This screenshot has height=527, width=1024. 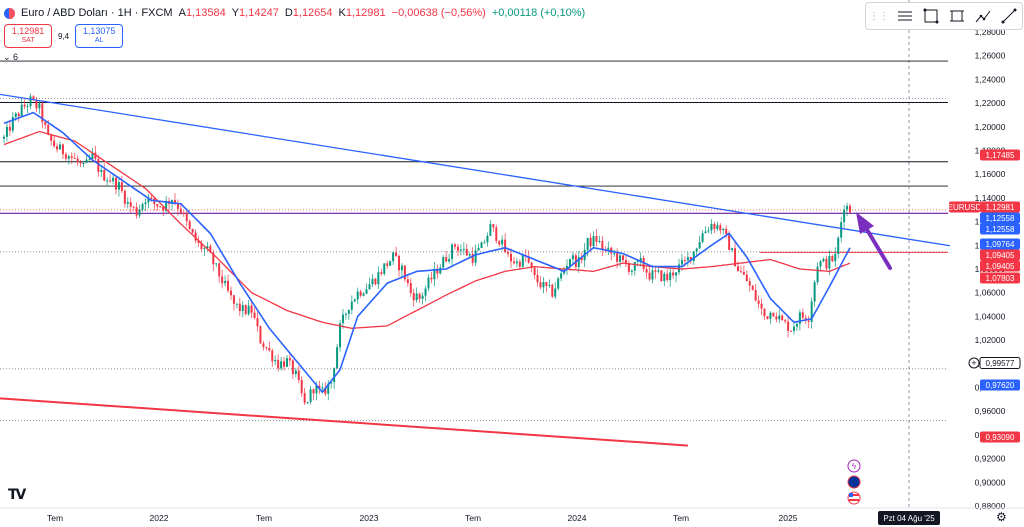 I want to click on time-tick-label: 2023, so click(x=369, y=518).